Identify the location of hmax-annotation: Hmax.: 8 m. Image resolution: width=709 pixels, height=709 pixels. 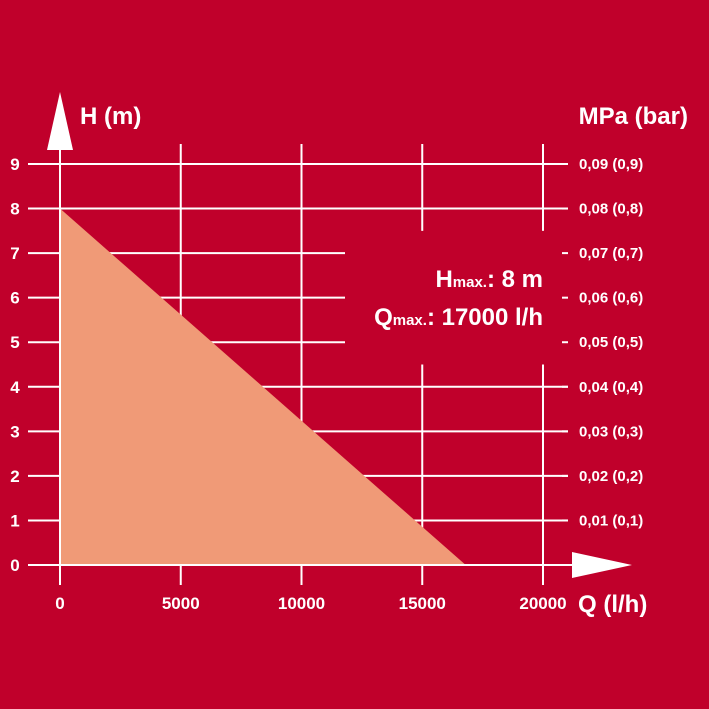
(489, 279).